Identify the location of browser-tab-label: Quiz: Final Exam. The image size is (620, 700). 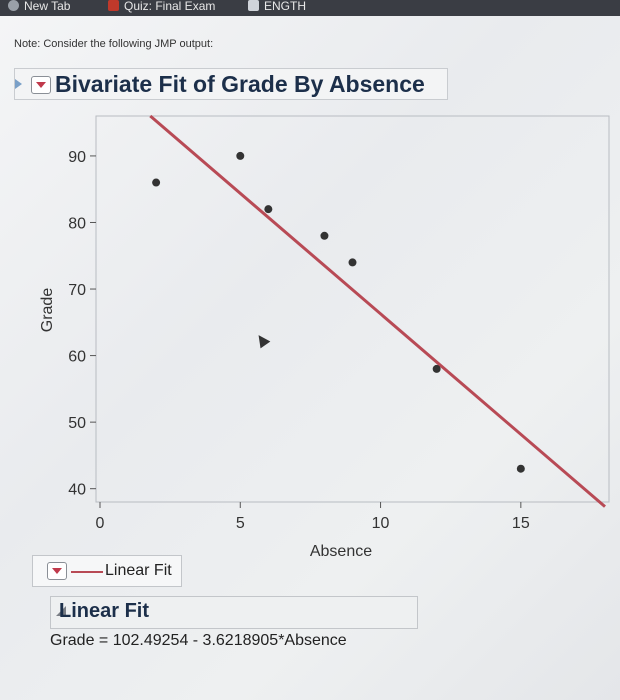
(170, 6).